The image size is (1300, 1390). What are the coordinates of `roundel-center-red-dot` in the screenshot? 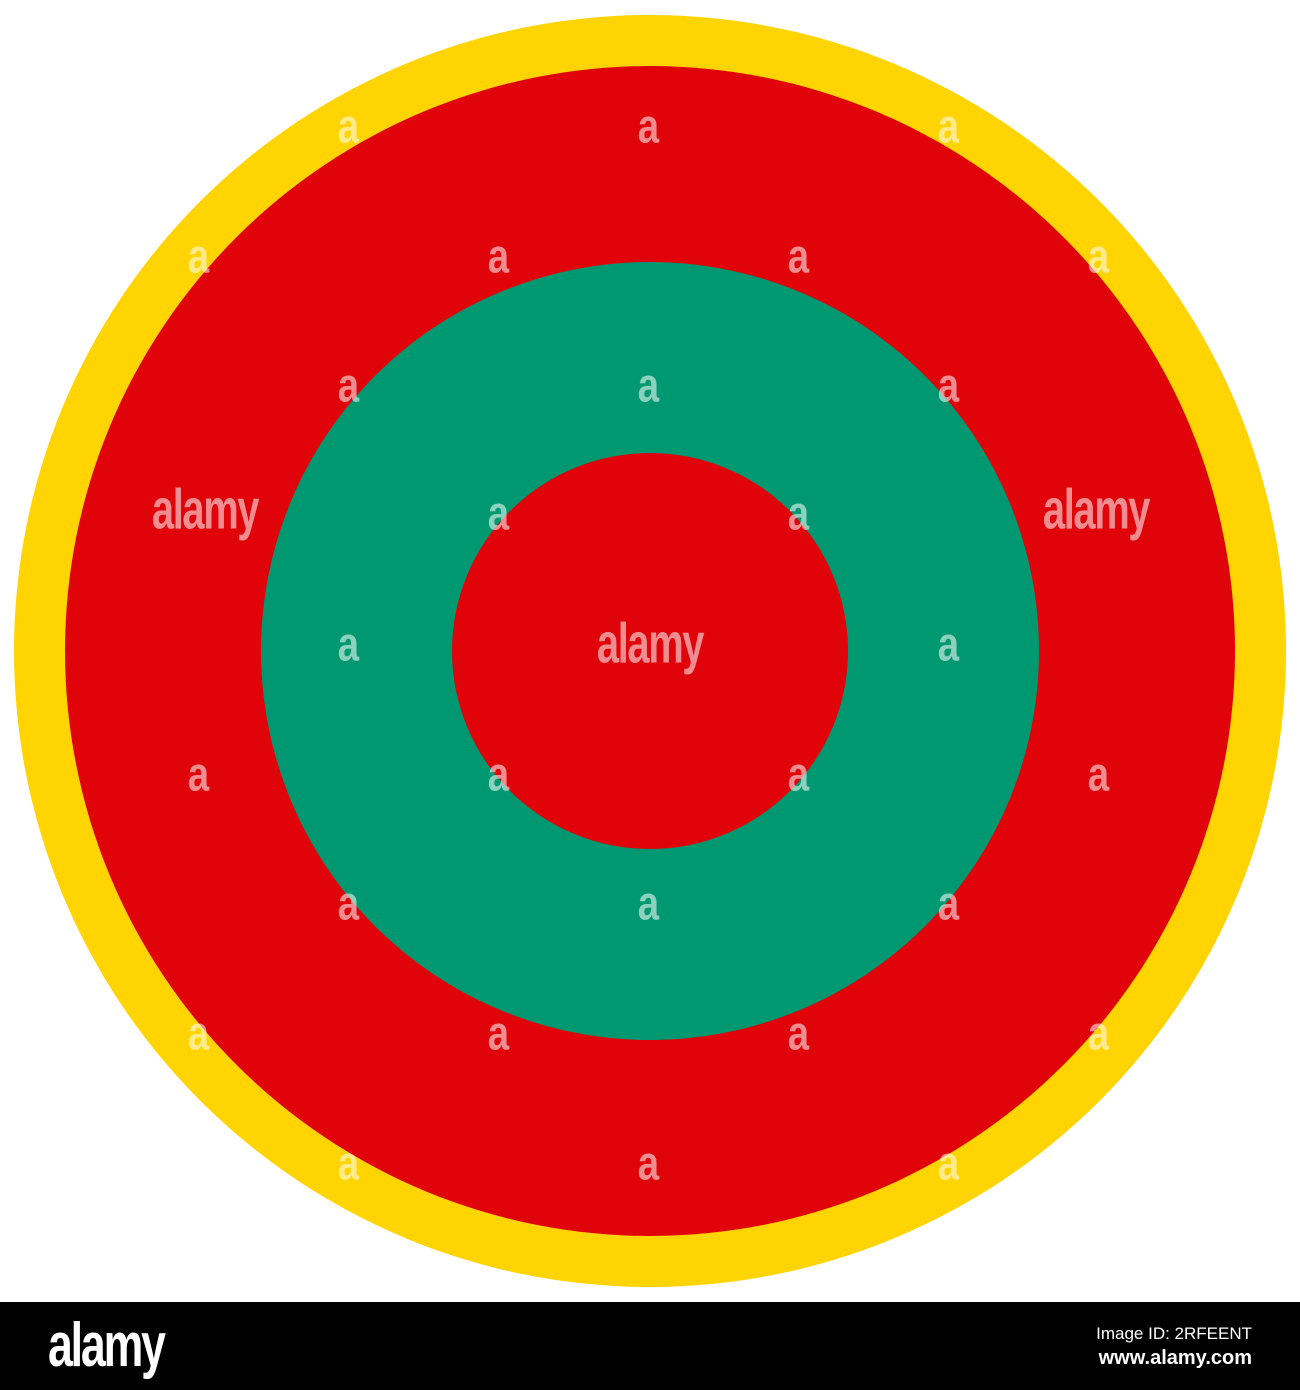 It's located at (650, 651).